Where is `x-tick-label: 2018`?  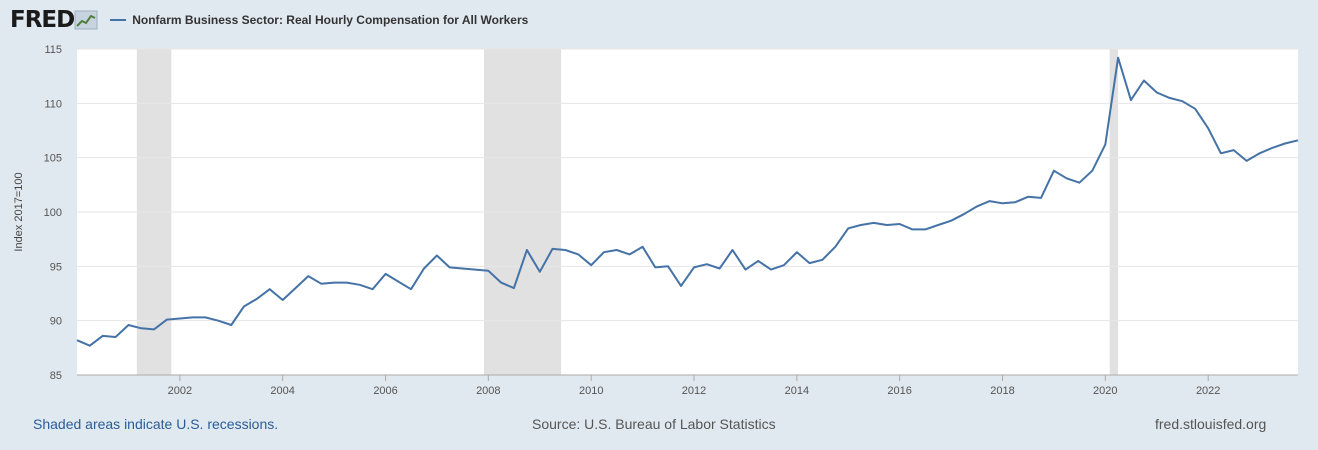
x-tick-label: 2018 is located at coordinates (1002, 391).